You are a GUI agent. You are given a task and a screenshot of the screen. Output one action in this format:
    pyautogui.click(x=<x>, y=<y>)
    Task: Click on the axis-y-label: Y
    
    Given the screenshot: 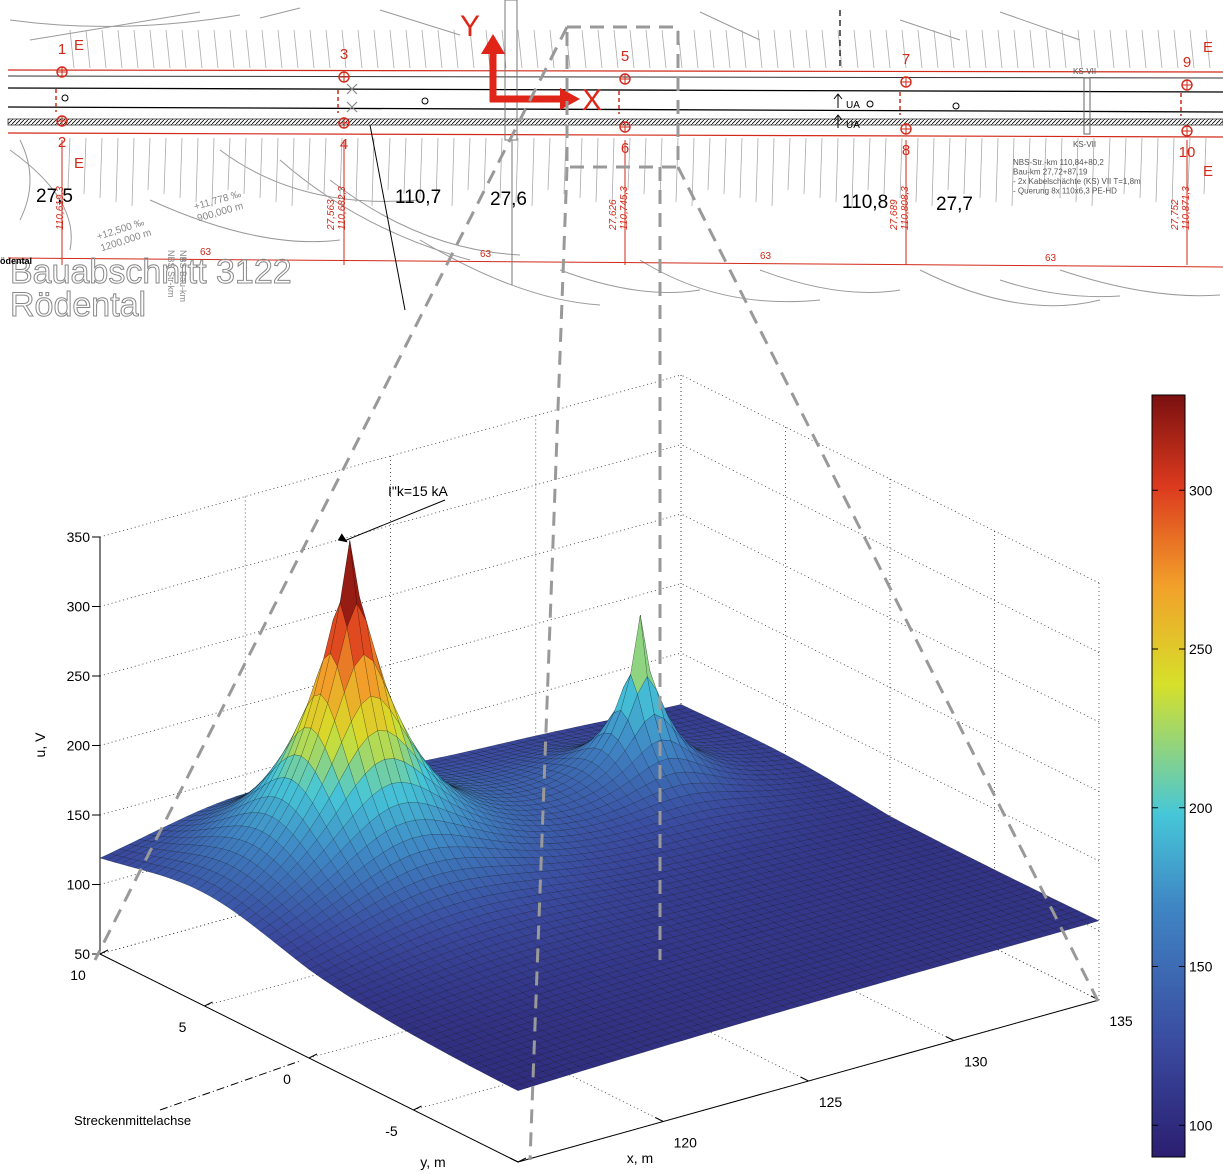 What is the action you would take?
    pyautogui.click(x=470, y=26)
    